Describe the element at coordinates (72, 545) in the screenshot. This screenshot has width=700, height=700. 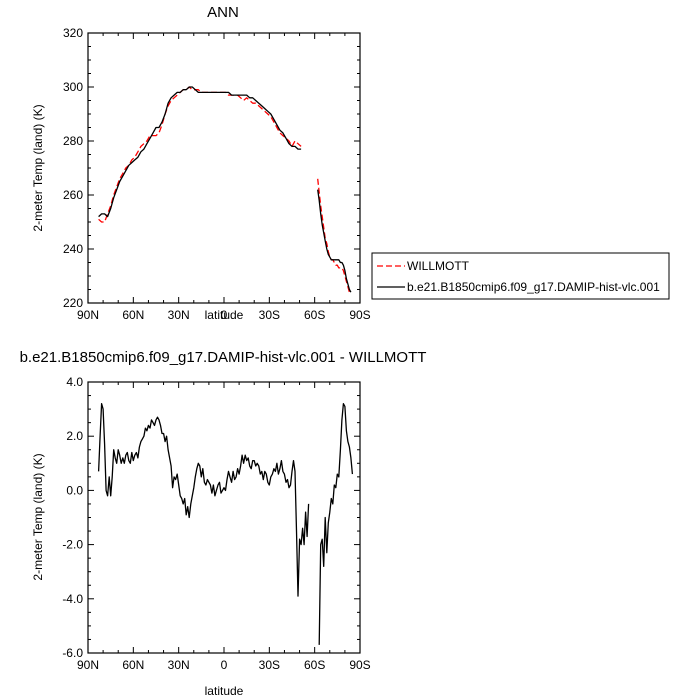
I see `bottom-y-tick-label: -2.0` at that location.